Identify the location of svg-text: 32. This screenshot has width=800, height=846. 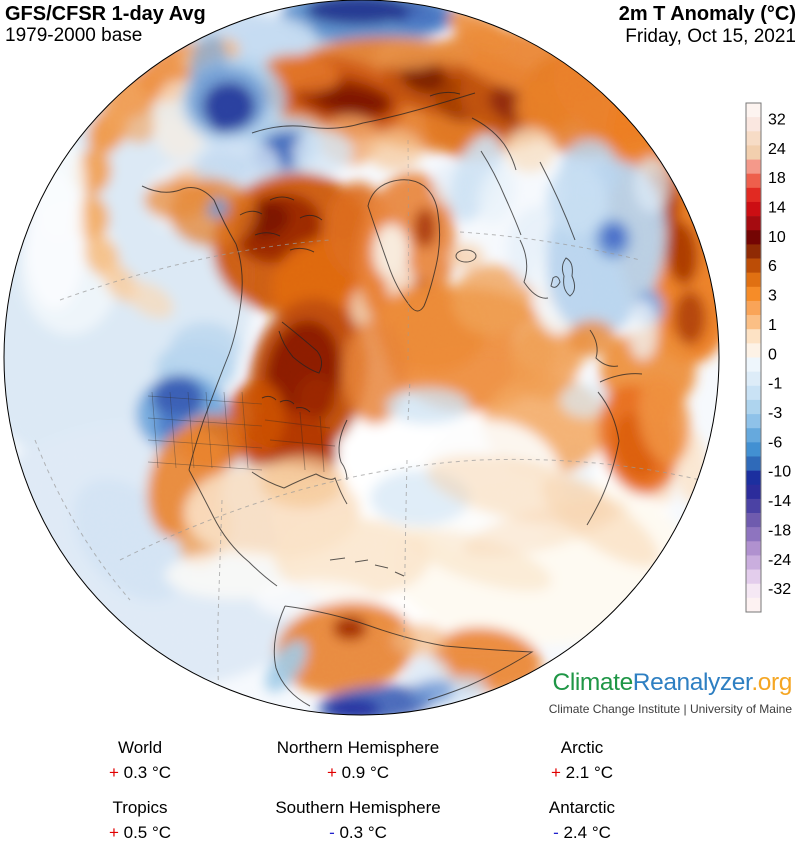
(777, 120).